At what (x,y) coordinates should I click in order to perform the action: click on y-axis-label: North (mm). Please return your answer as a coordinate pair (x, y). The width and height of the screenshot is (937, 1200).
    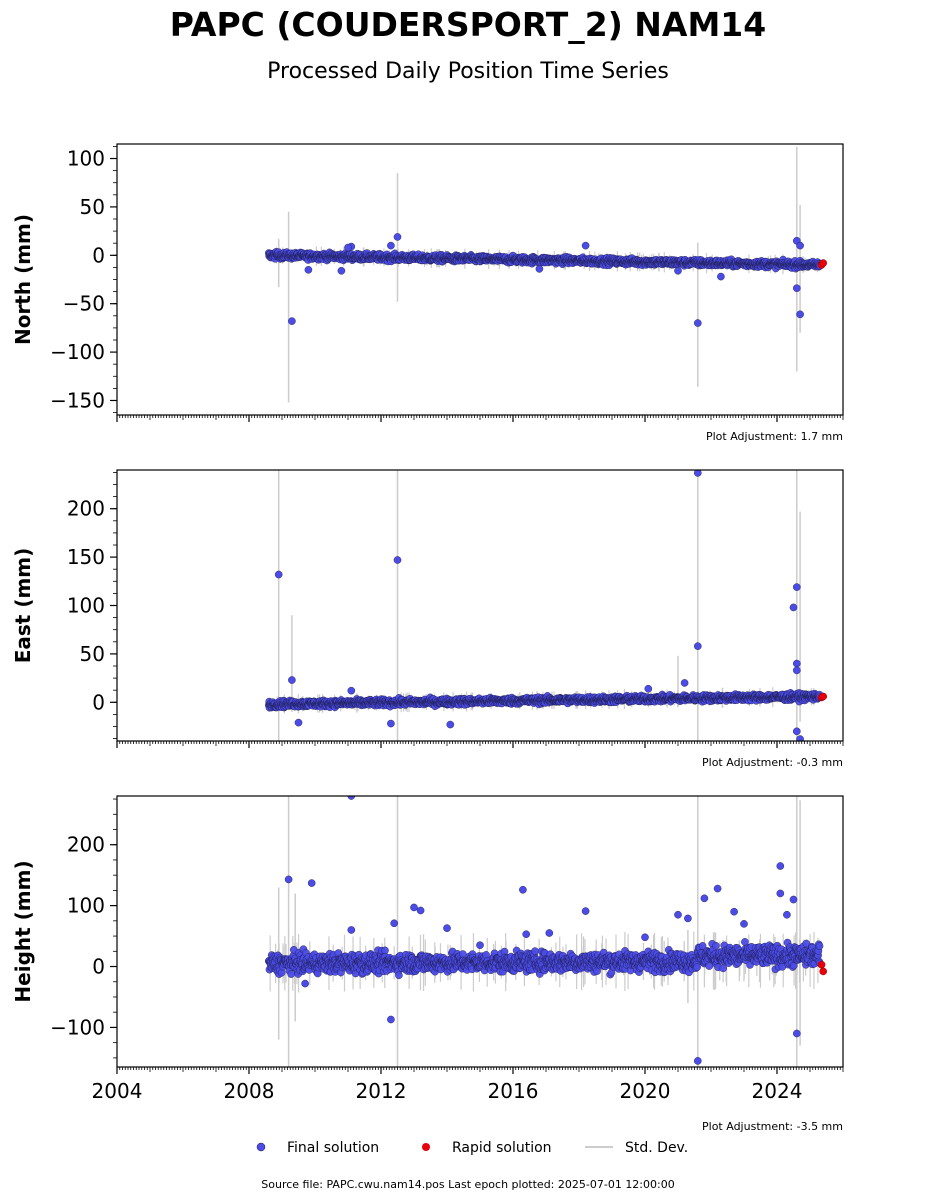
    Looking at the image, I should click on (23, 279).